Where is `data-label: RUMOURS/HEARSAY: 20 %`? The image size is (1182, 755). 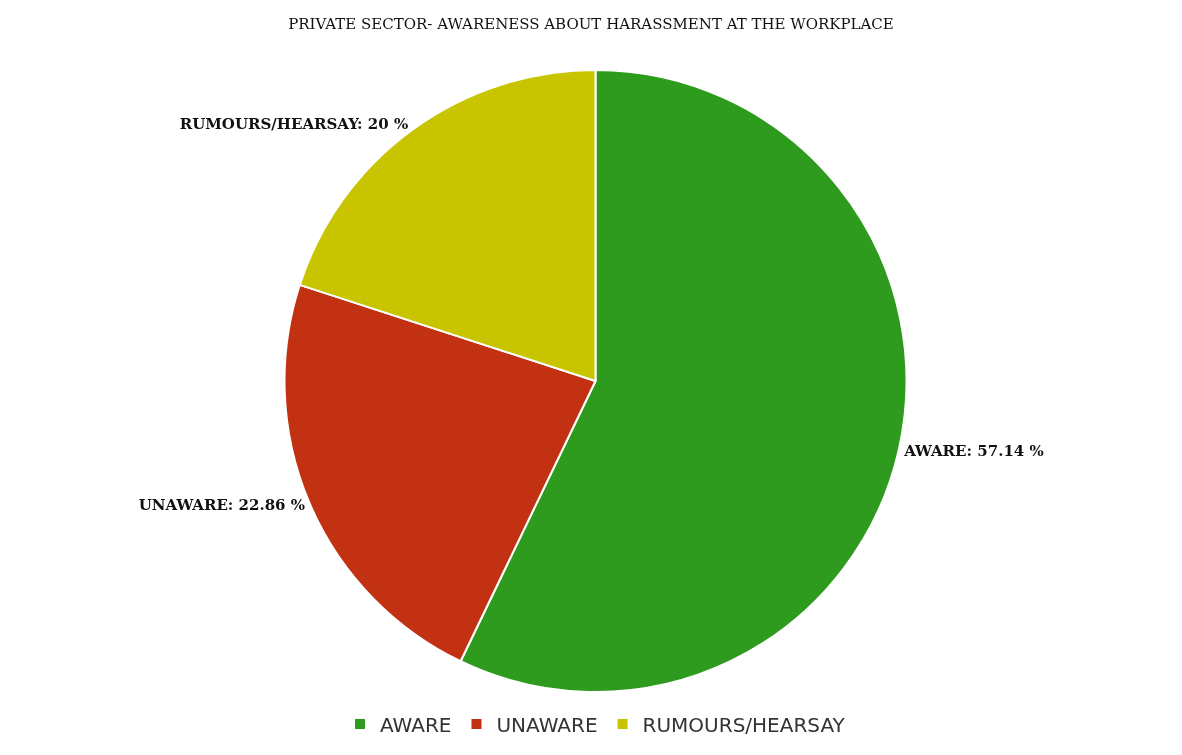
data-label: RUMOURS/HEARSAY: 20 % is located at coordinates (294, 123).